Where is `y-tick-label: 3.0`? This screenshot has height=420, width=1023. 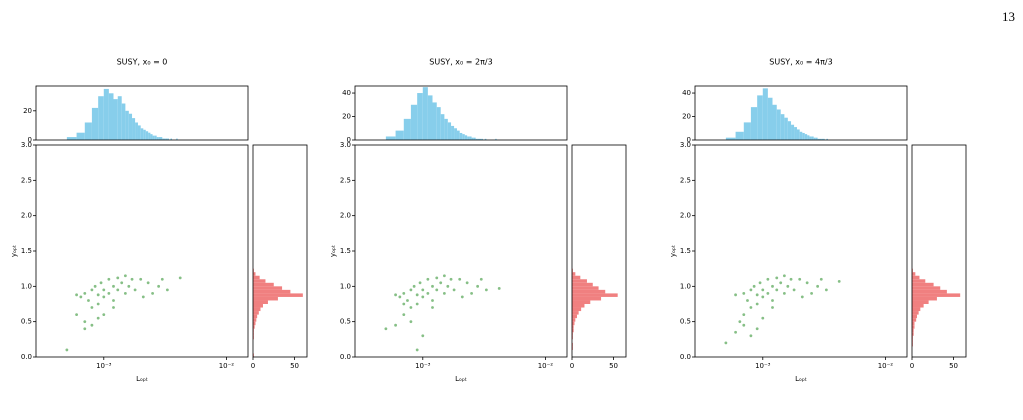
y-tick-label: 3.0 is located at coordinates (345, 145).